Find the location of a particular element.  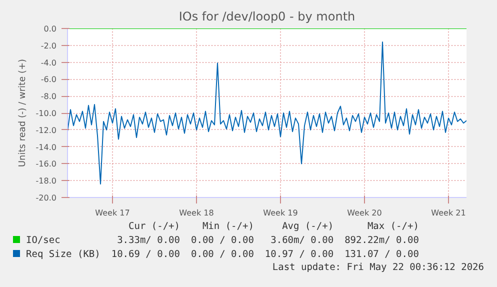

y-tick-label: -10.0 is located at coordinates (46, 113).